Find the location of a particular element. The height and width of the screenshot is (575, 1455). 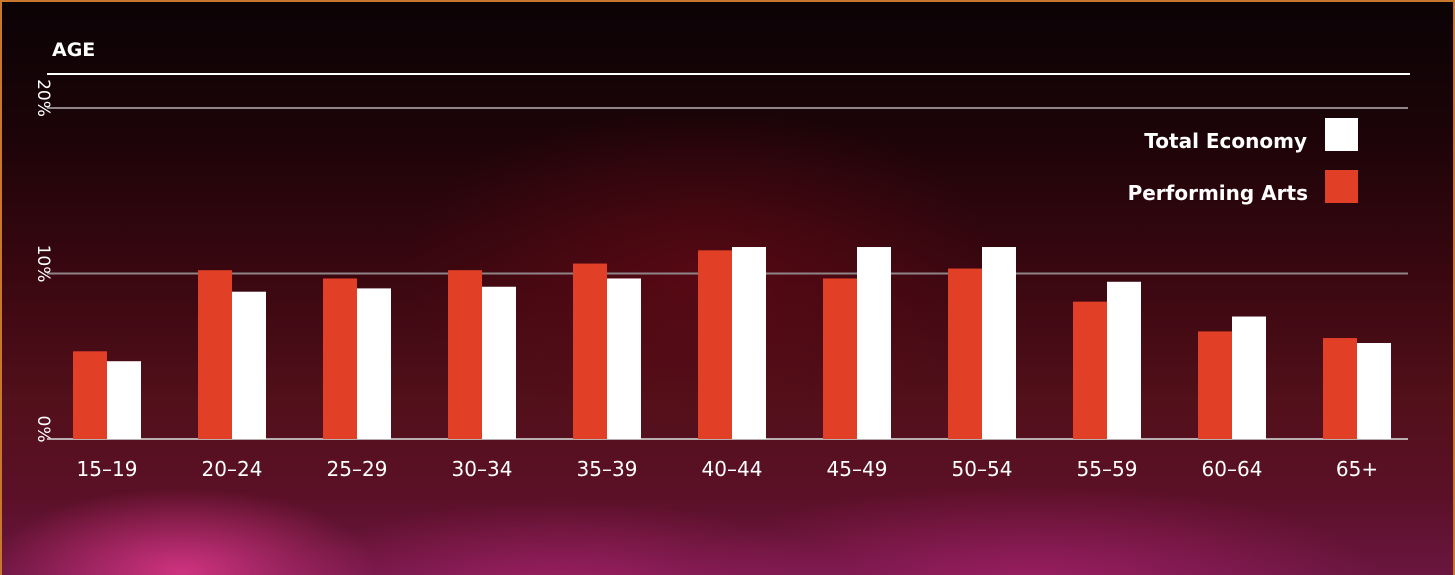

legend: Total Economy Performing Arts is located at coordinates (1243, 161).